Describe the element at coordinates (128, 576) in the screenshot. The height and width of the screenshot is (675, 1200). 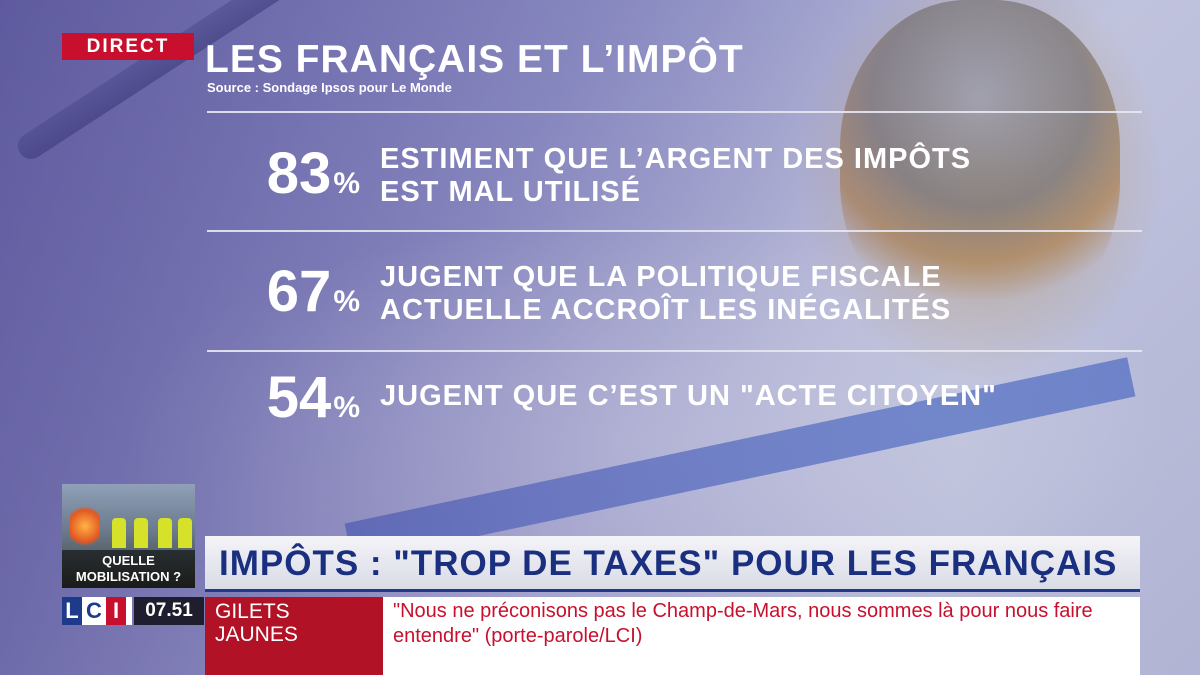
I see `thumbnail-label-line: MOBILISATION ?` at that location.